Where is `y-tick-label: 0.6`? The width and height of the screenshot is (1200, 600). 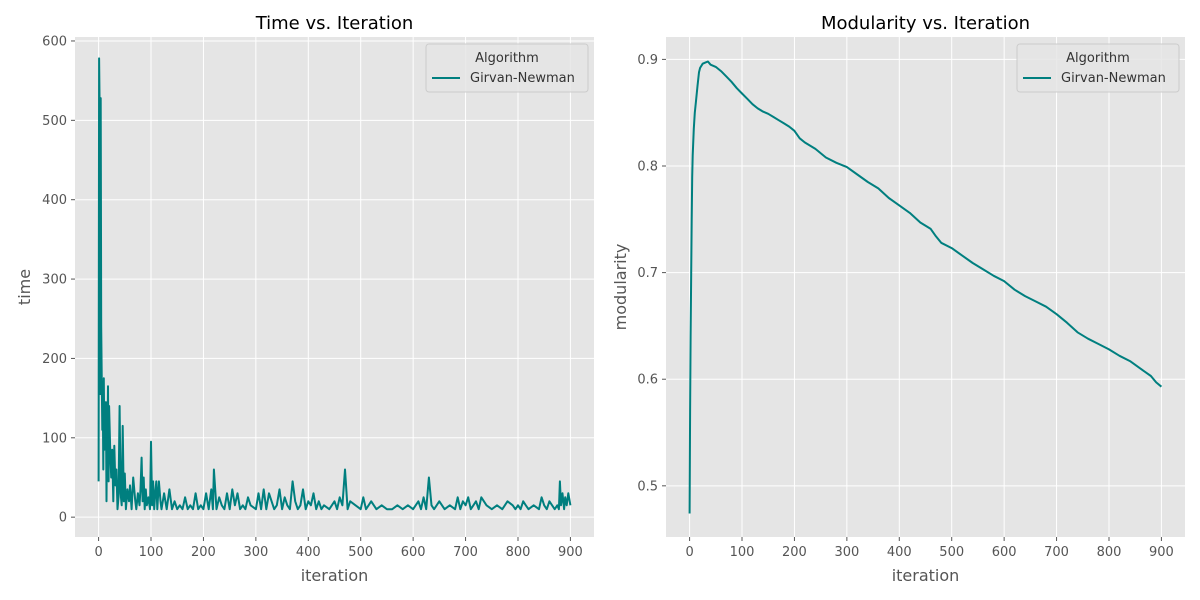 y-tick-label: 0.6 is located at coordinates (647, 380).